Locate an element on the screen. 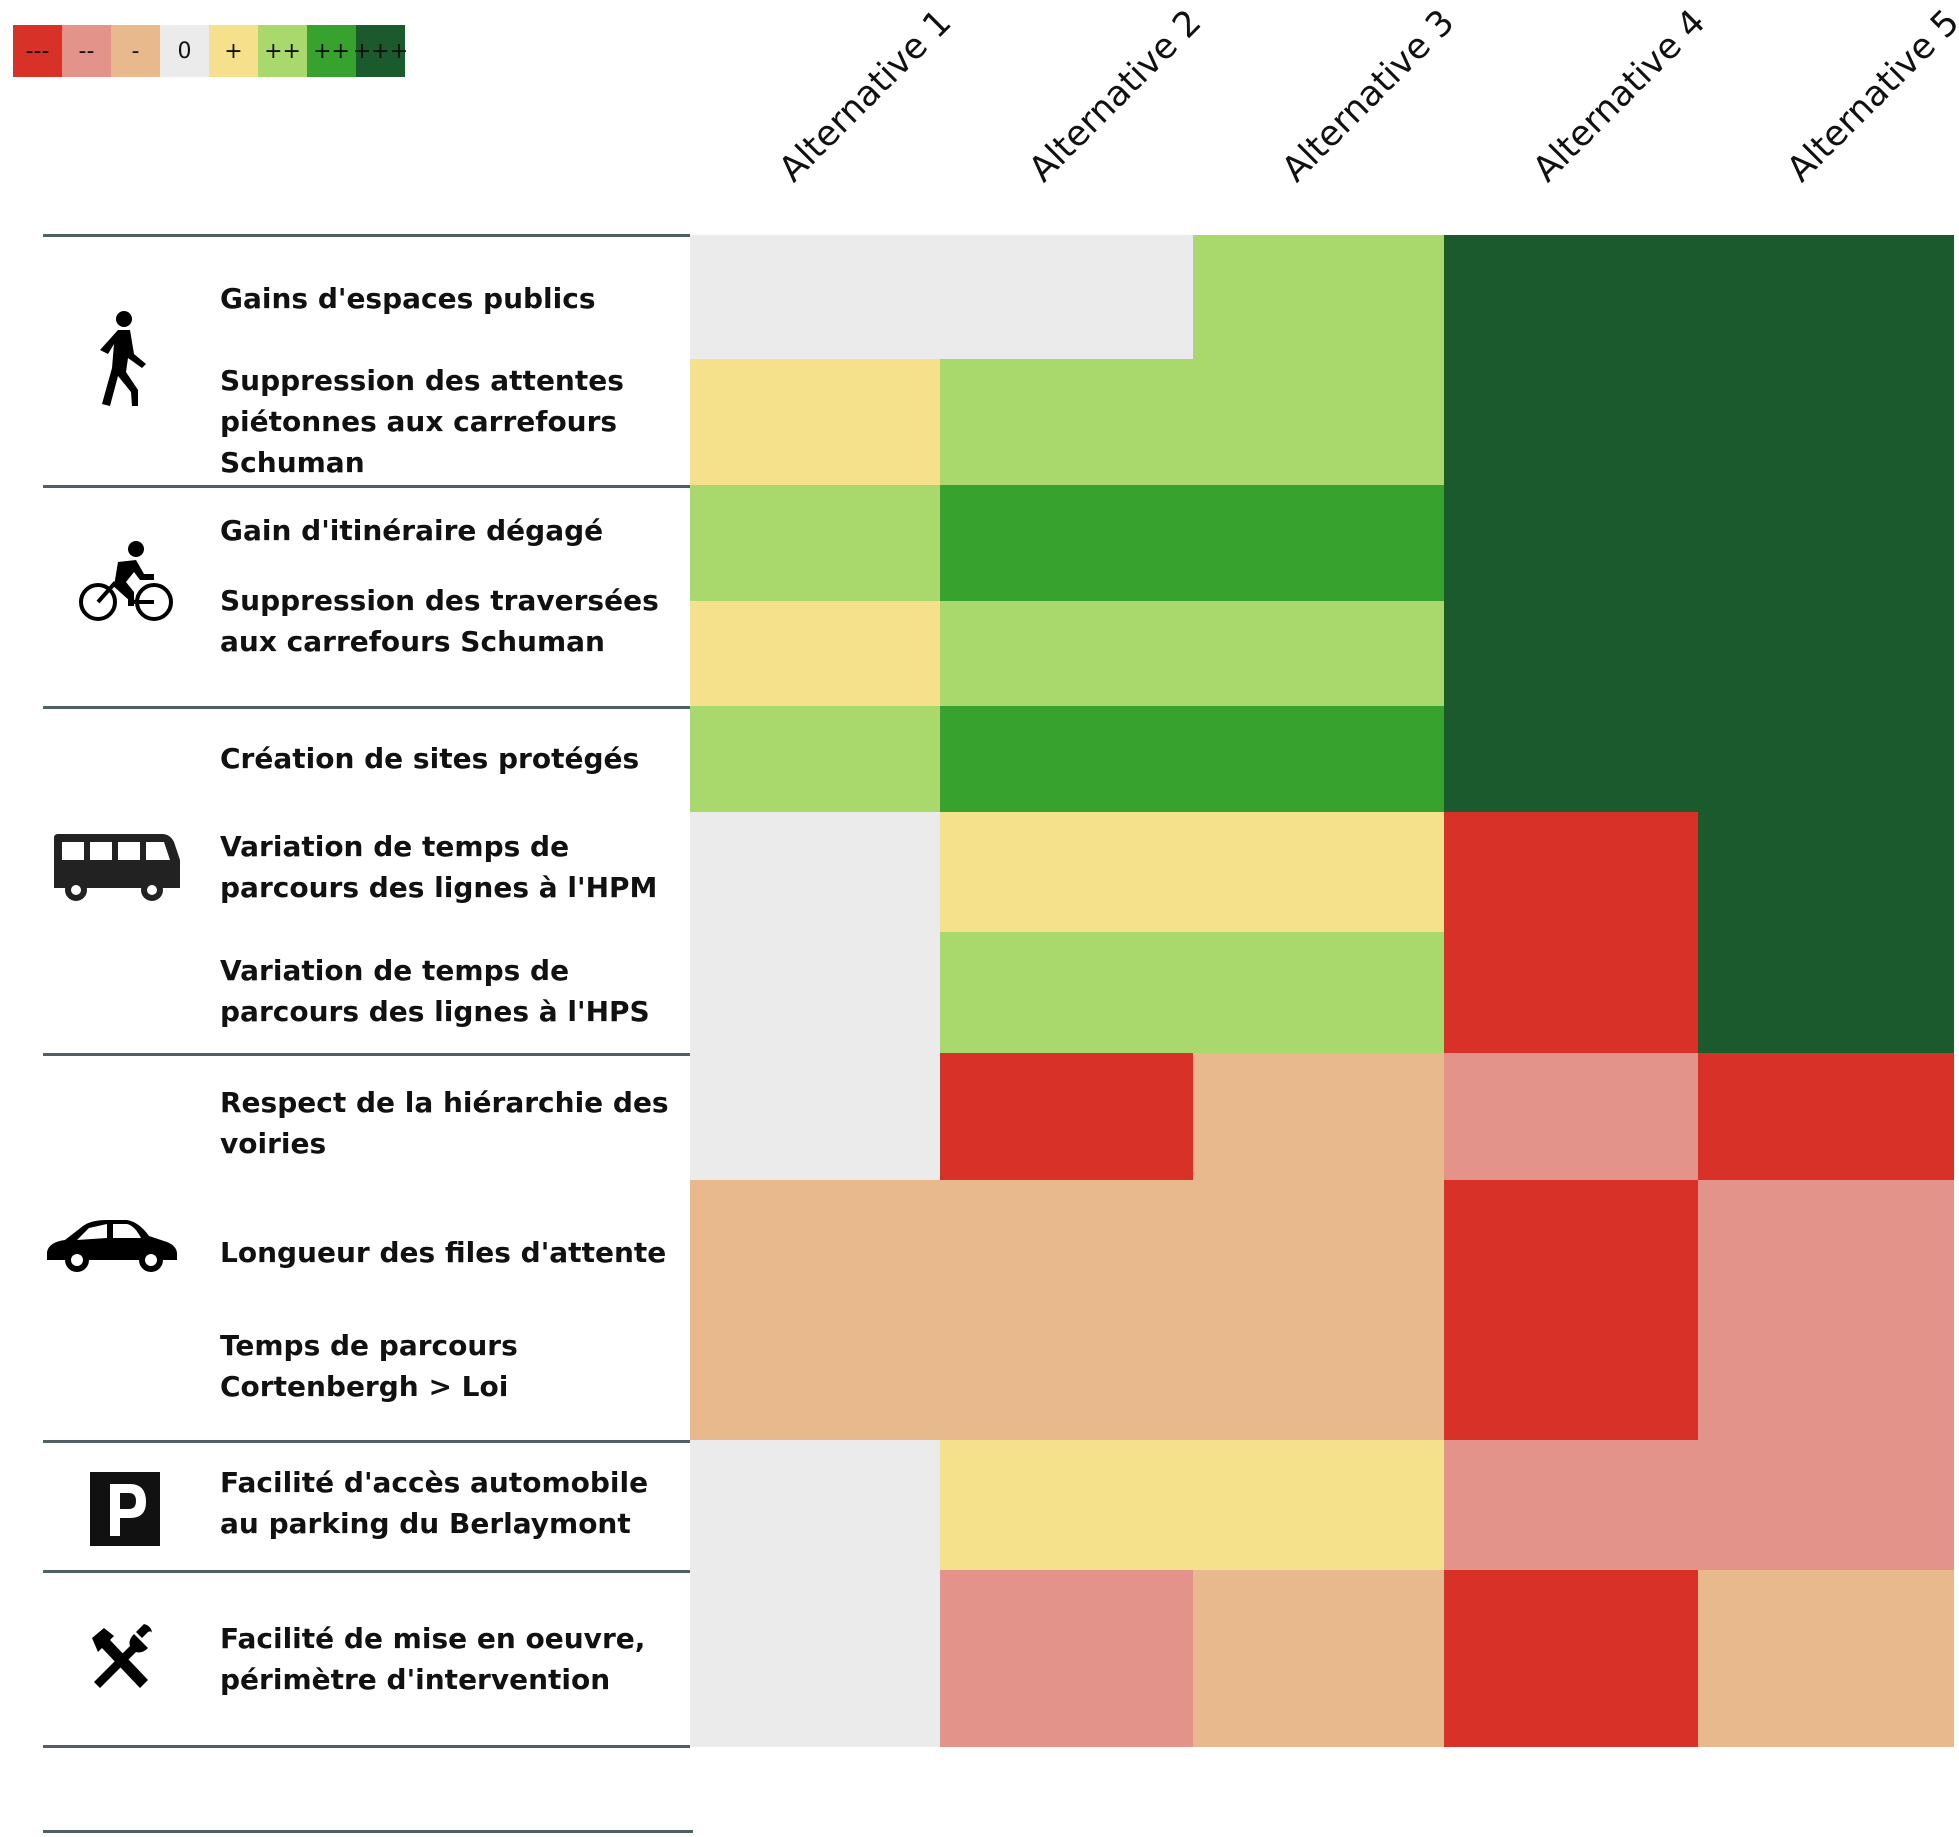 The height and width of the screenshot is (1837, 1959). legend-swatch: + is located at coordinates (233, 51).